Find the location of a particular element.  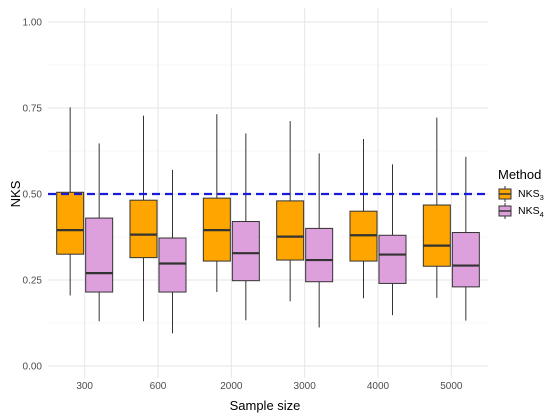

legend: Method NKS3 NKS4 is located at coordinates (521, 193).